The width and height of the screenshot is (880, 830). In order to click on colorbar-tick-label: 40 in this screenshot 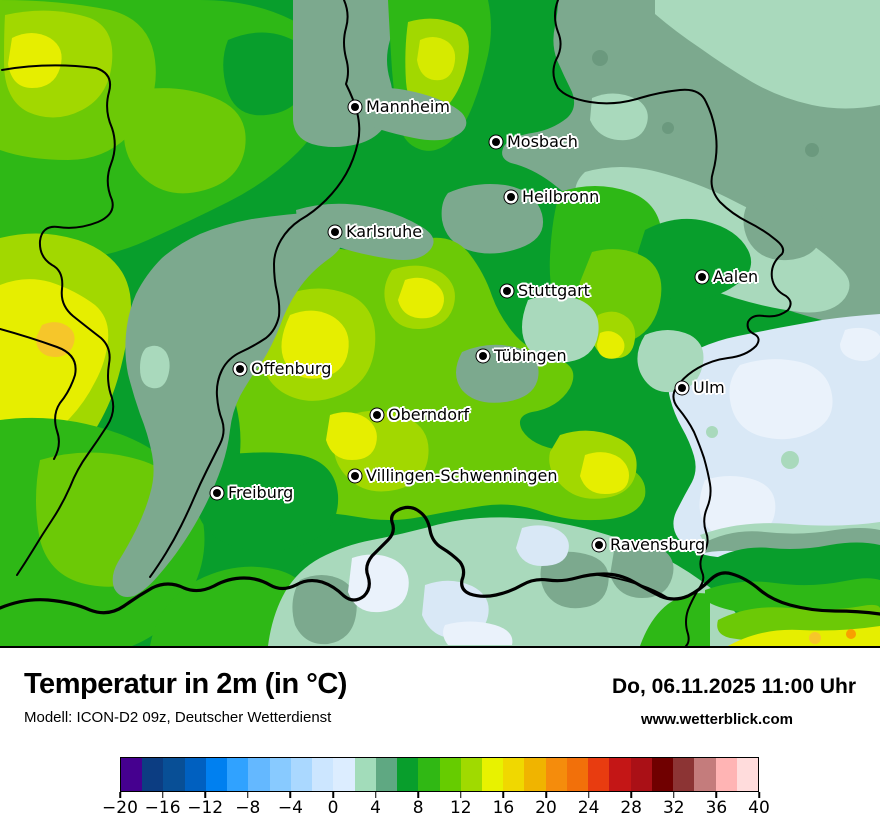, I will do `click(759, 808)`.